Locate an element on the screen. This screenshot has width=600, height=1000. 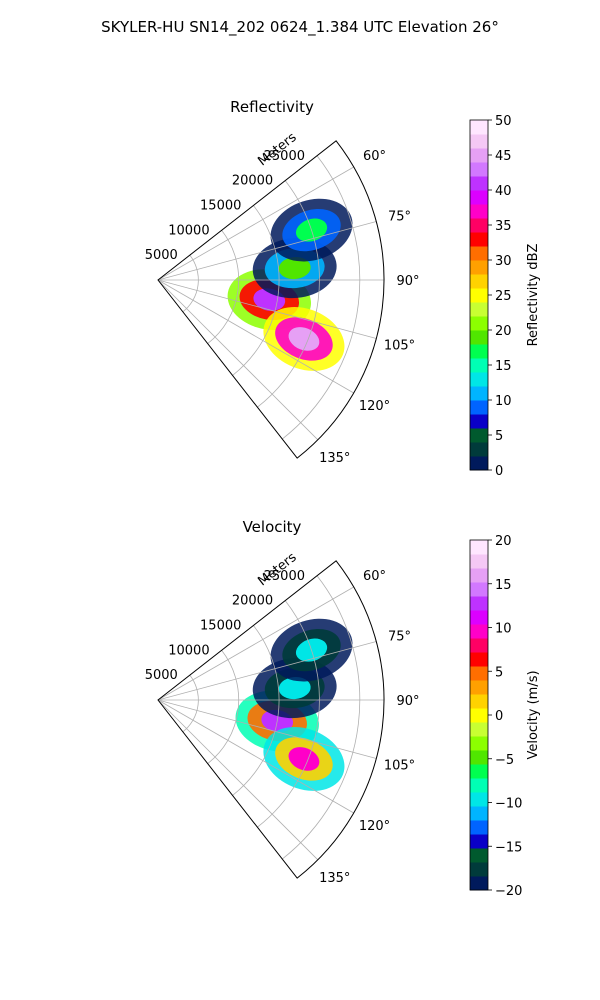
azimuth-tick-label: 135° is located at coordinates (334, 878).